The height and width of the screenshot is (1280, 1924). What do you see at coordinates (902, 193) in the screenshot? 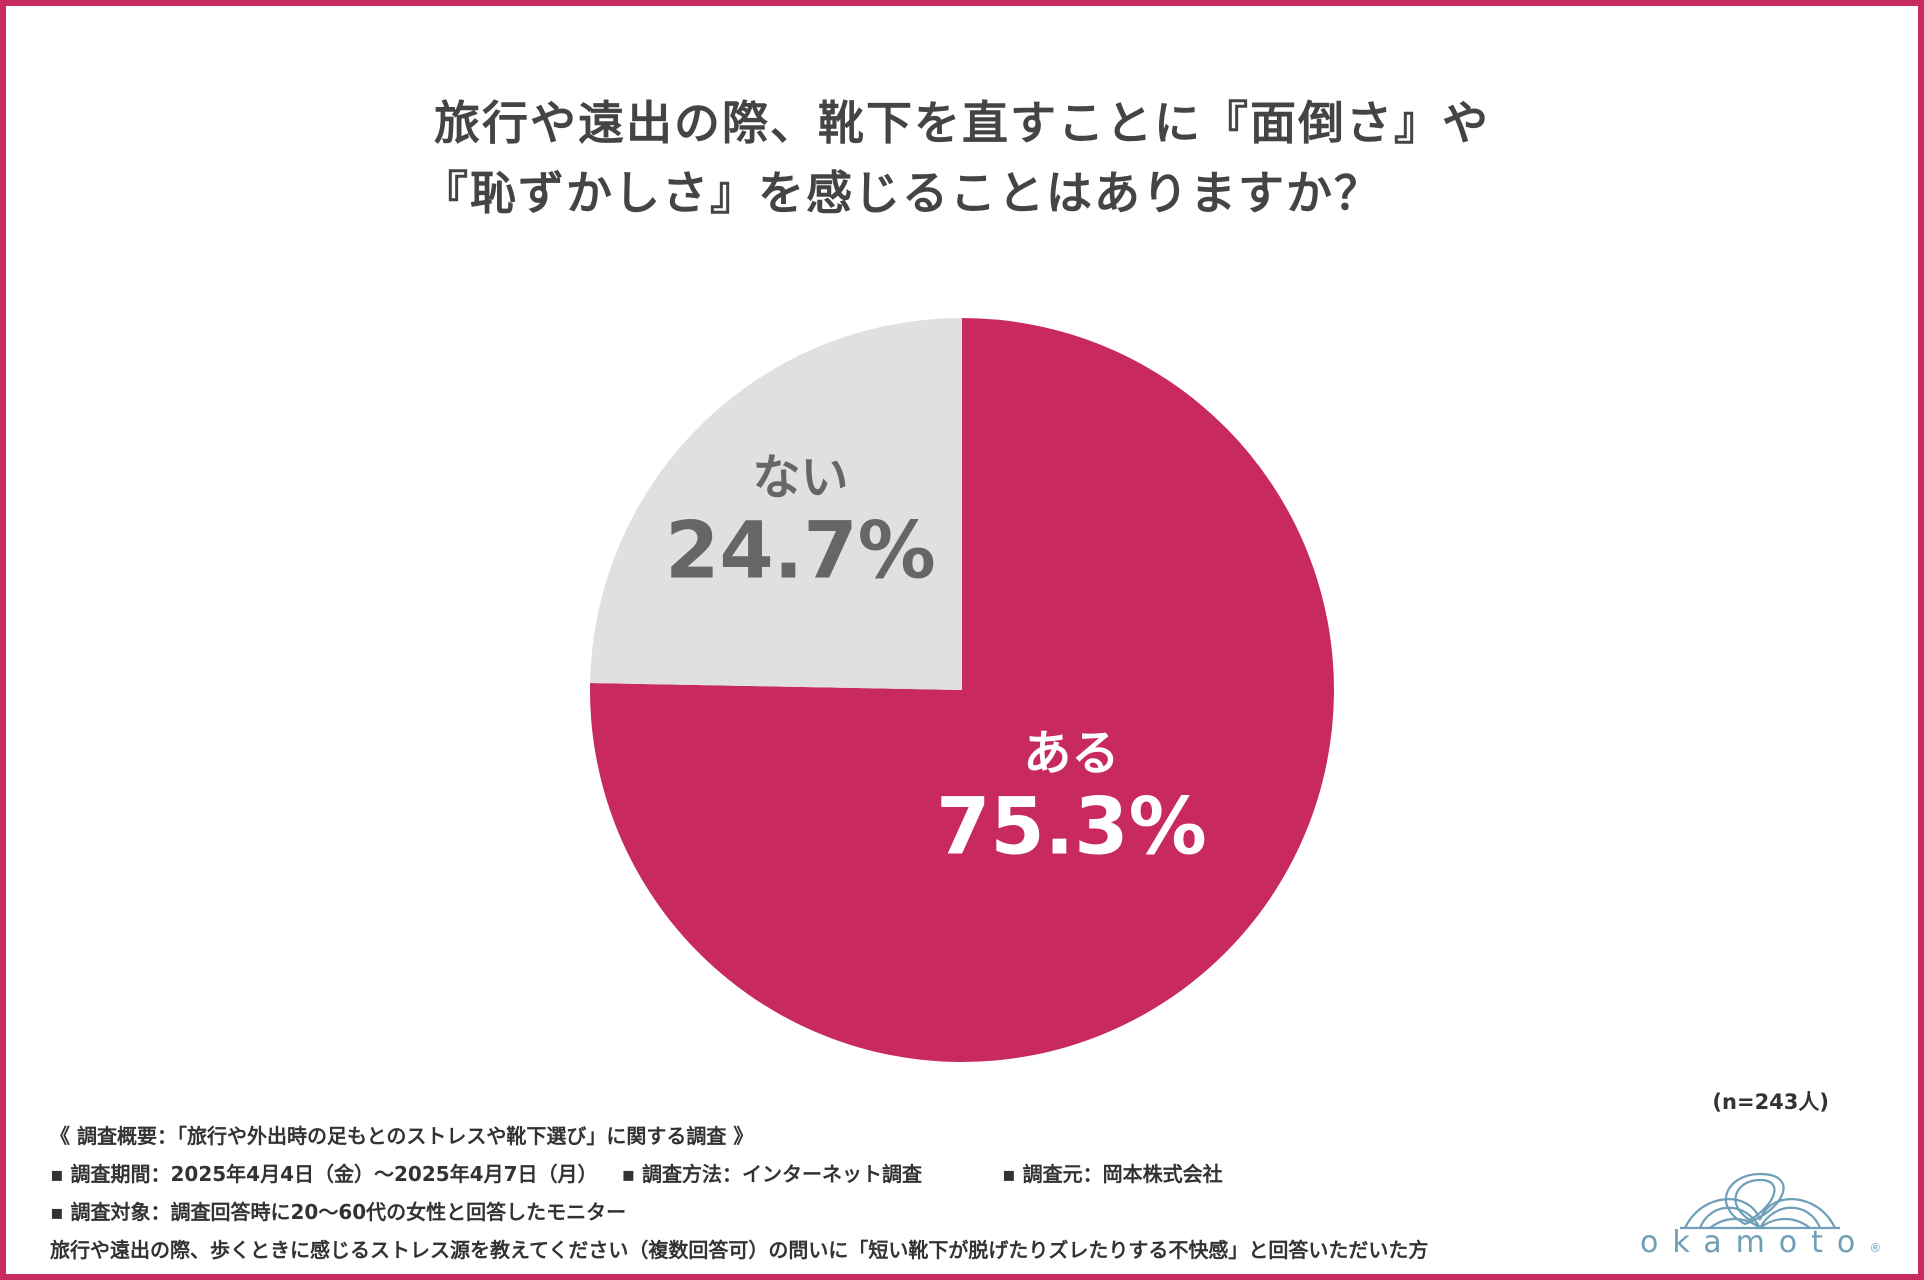
I see `title-line-2: 『恥ずかしさ』を感じることはありますか？` at bounding box center [902, 193].